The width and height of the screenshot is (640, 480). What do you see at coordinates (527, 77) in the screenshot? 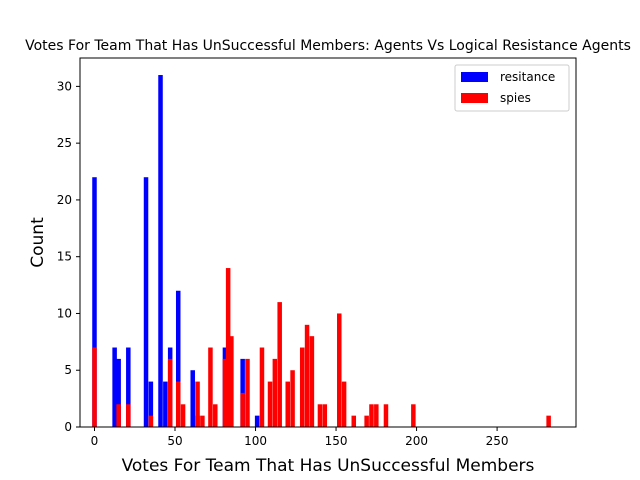
I see `legend-label-resitance: resitance` at bounding box center [527, 77].